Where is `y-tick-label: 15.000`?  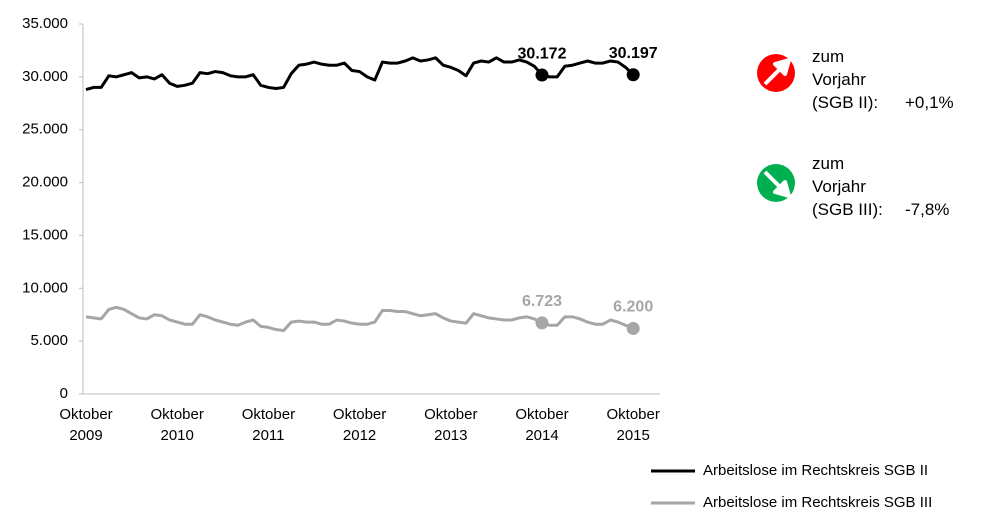 y-tick-label: 15.000 is located at coordinates (45, 234).